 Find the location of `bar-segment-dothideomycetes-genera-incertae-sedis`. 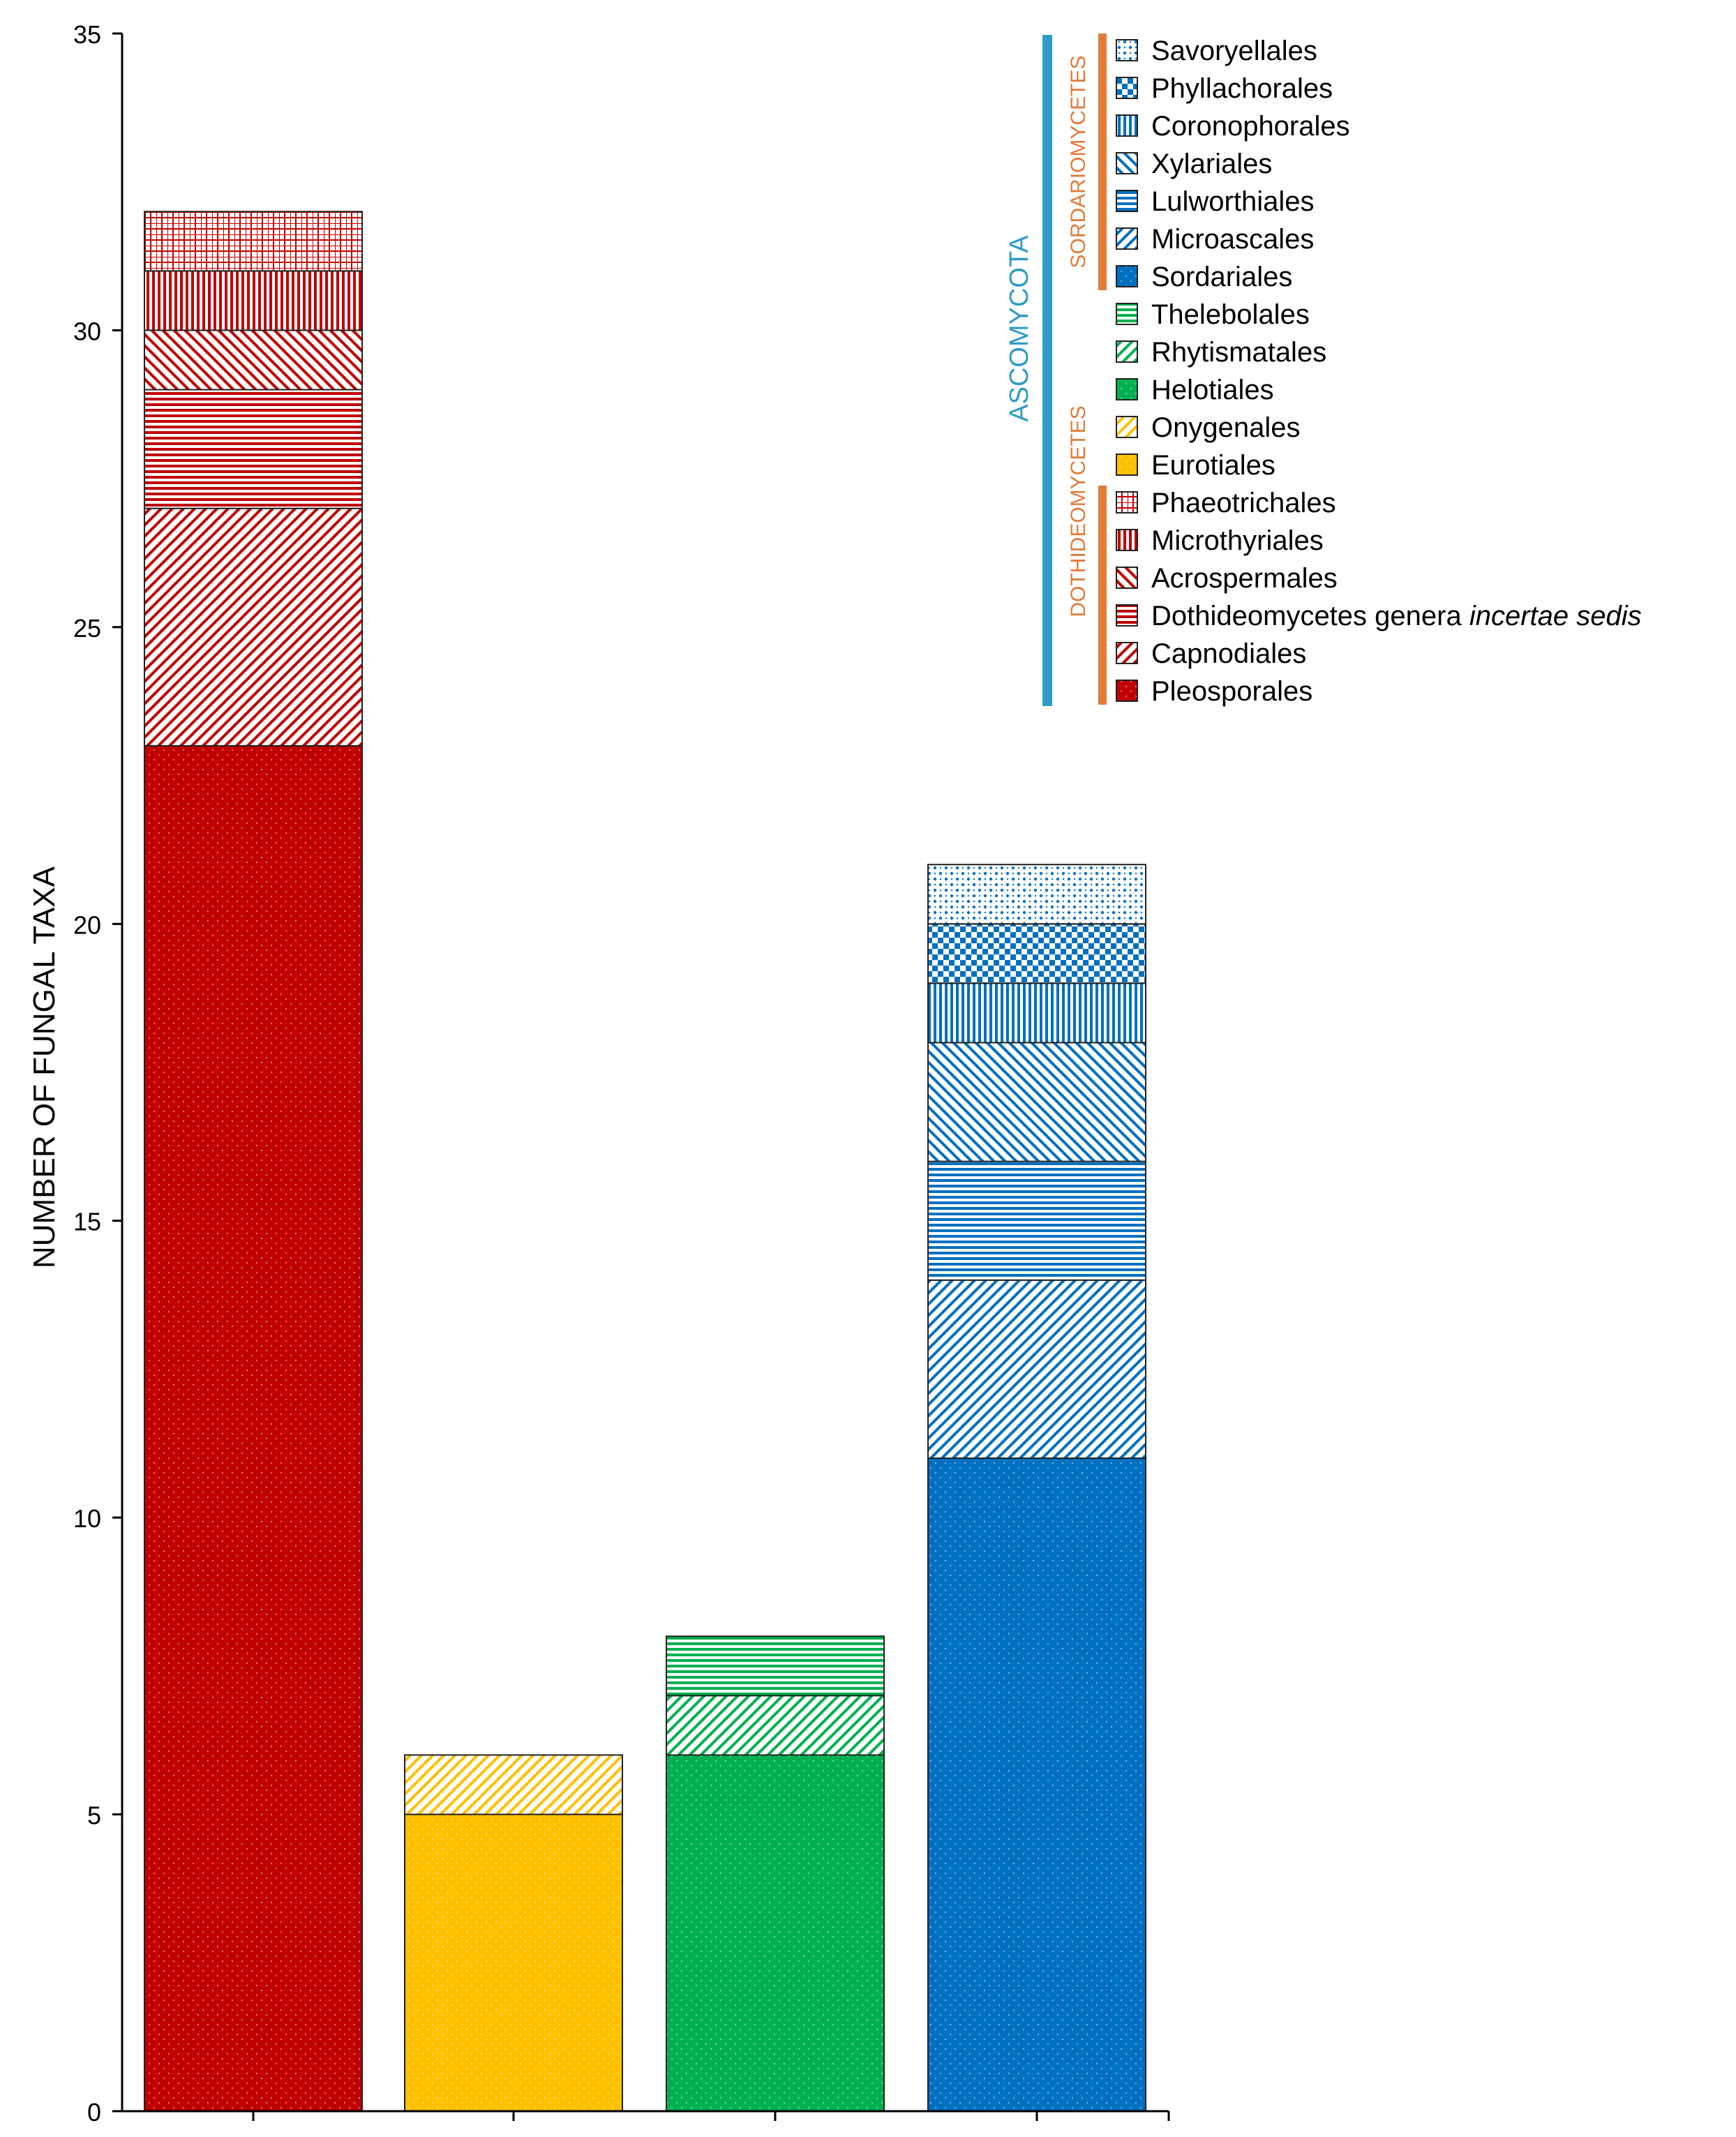

bar-segment-dothideomycetes-genera-incertae-sedis is located at coordinates (253, 449).